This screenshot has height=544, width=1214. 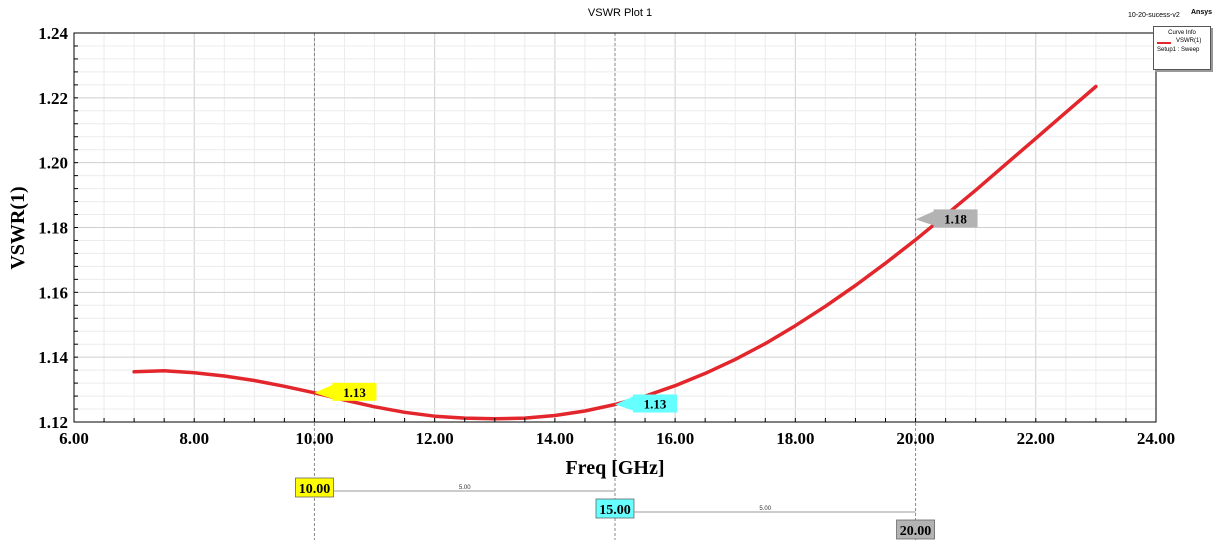 I want to click on legend-entry: VSWR(1), so click(x=1182, y=42).